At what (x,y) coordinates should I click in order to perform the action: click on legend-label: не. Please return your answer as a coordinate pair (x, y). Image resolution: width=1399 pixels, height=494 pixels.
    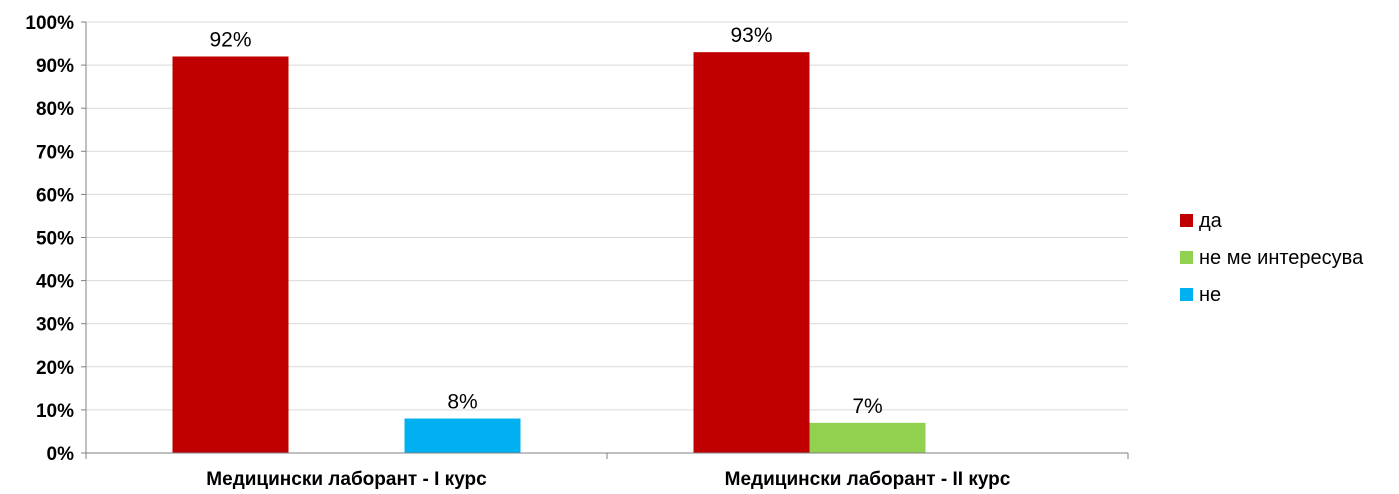
    Looking at the image, I should click on (1210, 295).